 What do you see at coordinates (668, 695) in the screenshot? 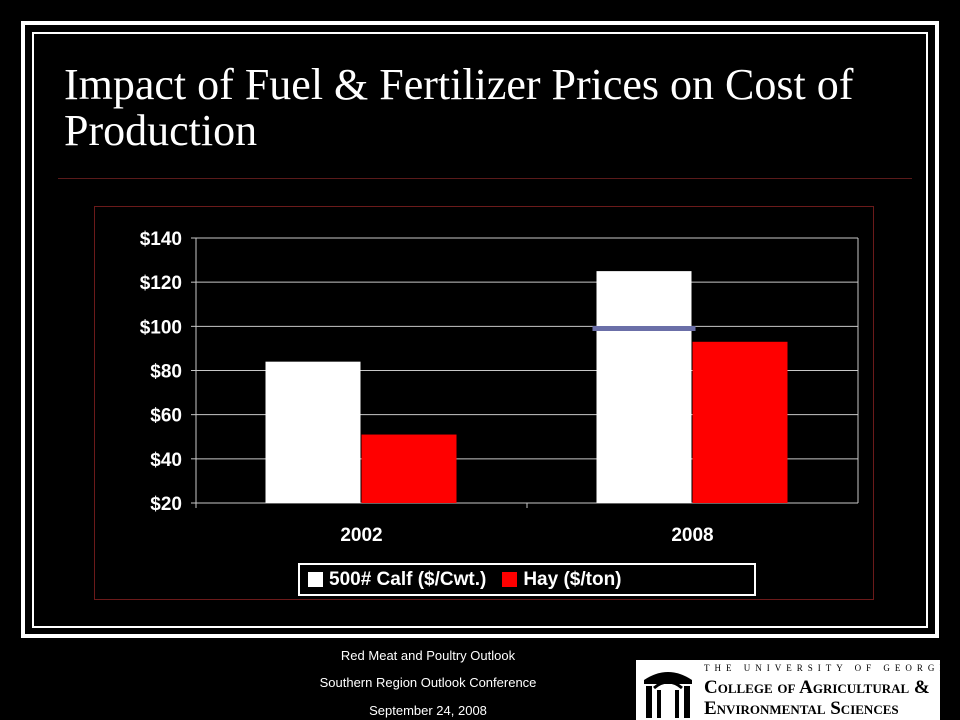
I see `arch-icon` at bounding box center [668, 695].